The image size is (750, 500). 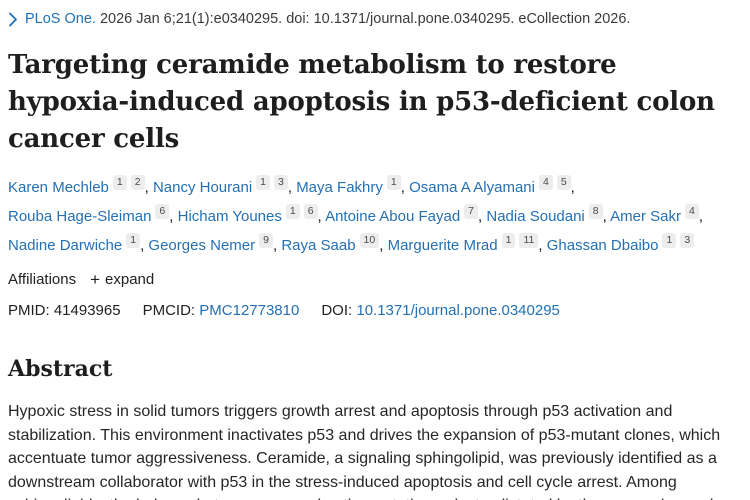 I want to click on pmid-label: PMID:, so click(x=29, y=310).